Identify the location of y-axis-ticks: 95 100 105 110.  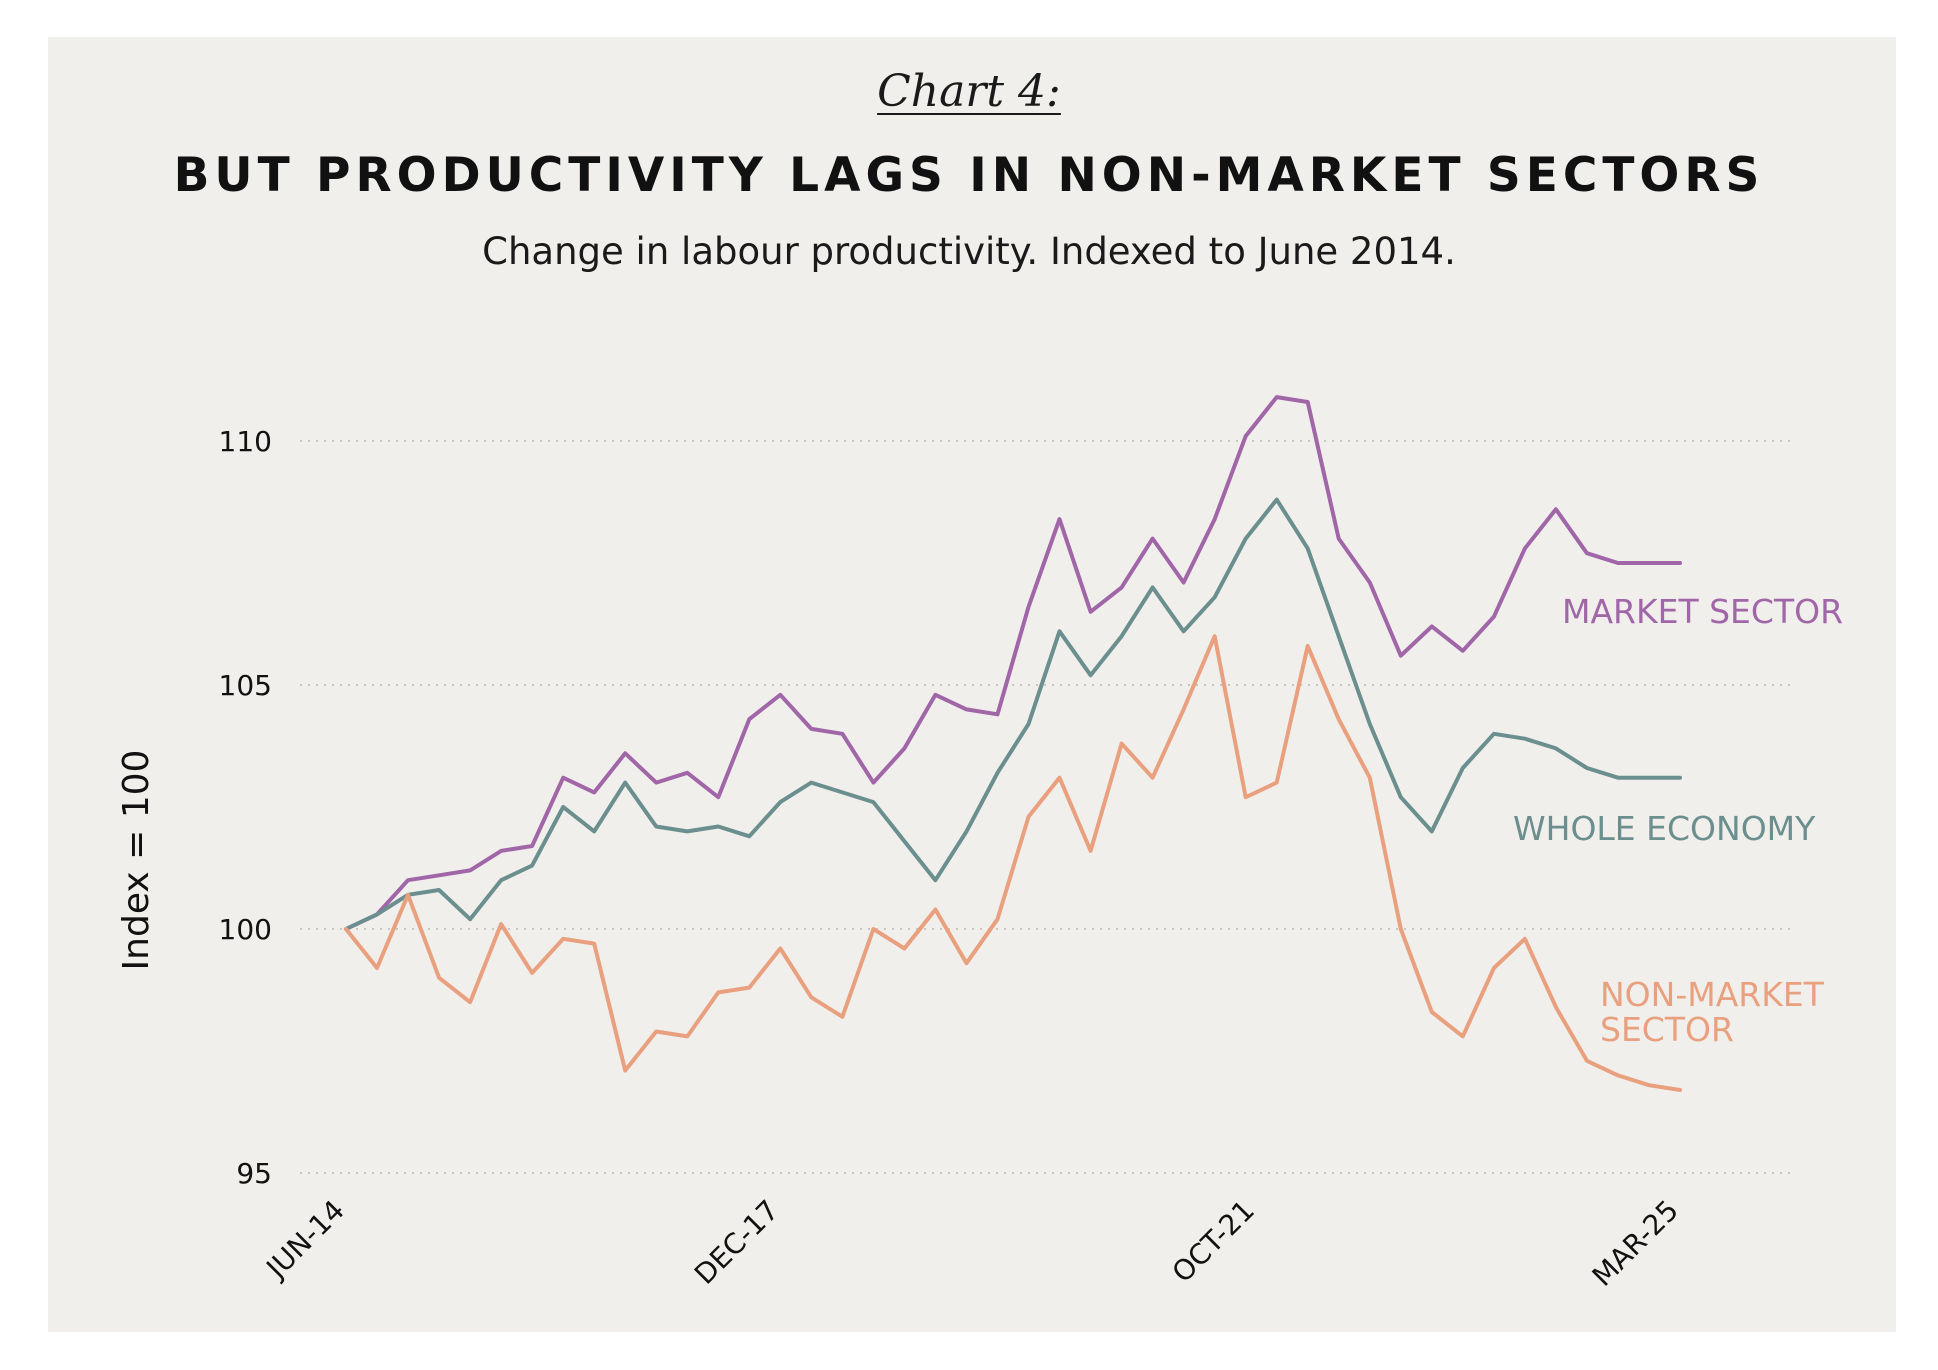
(245, 807).